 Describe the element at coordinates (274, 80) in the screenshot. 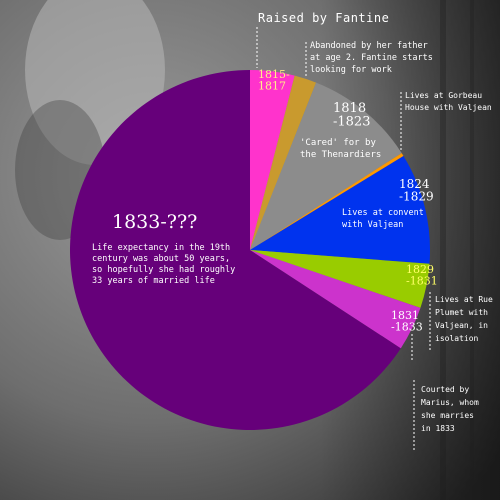

I see `years-label-fantine: 1815-1817` at that location.